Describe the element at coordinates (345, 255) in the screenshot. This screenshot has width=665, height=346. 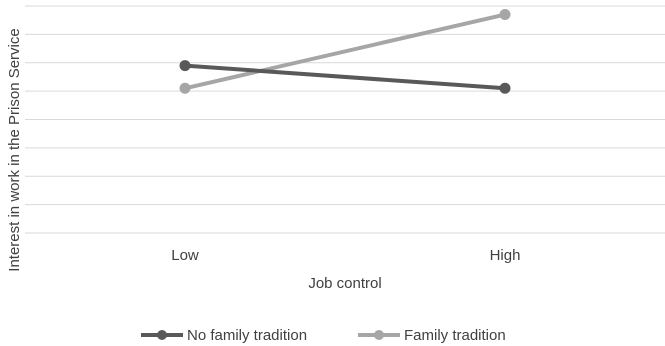
I see `x-tick-labels: Low High` at that location.